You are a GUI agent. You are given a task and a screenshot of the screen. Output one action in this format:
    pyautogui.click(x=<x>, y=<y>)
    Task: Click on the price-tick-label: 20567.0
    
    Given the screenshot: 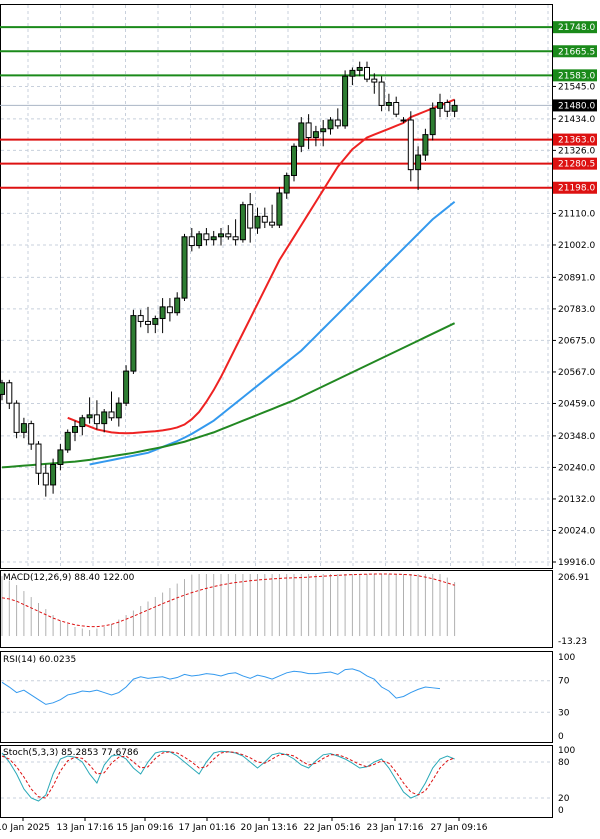 What is the action you would take?
    pyautogui.click(x=576, y=373)
    